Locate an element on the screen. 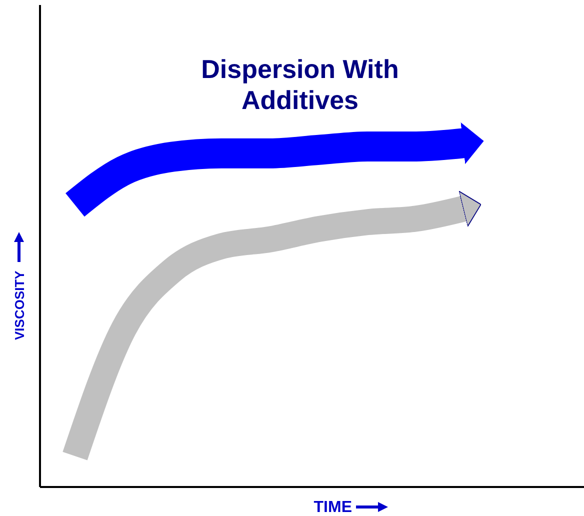  y-axis-title: VISCOSITY is located at coordinates (19, 305).